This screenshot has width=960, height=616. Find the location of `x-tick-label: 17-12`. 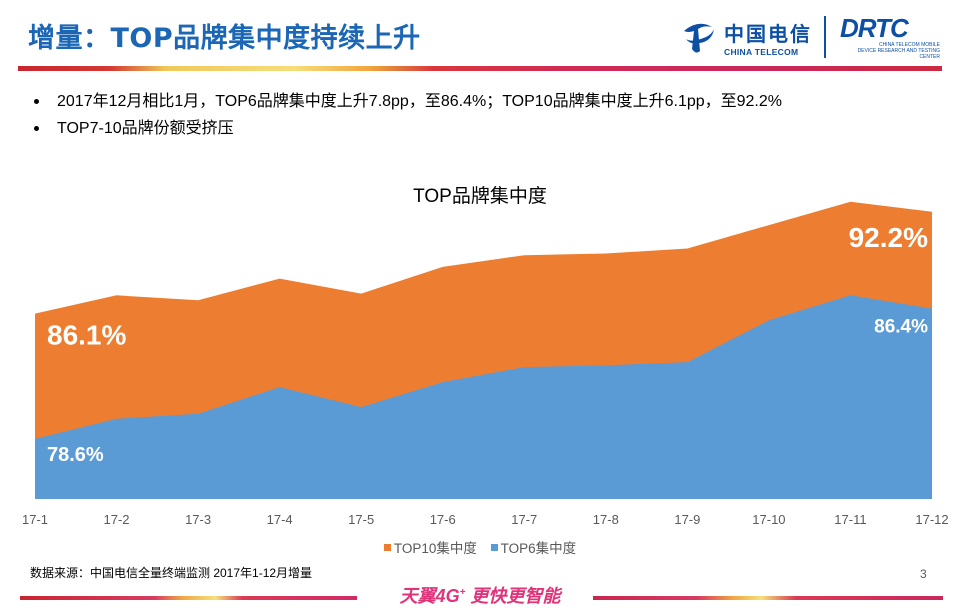

x-tick-label: 17-12 is located at coordinates (931, 519).